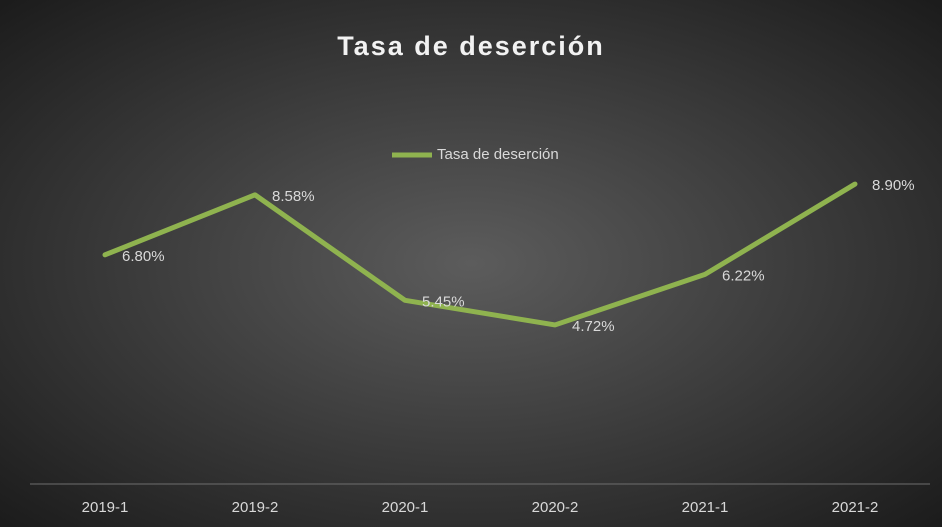 The width and height of the screenshot is (942, 527). I want to click on x-tick-label: 2019-2, so click(255, 507).